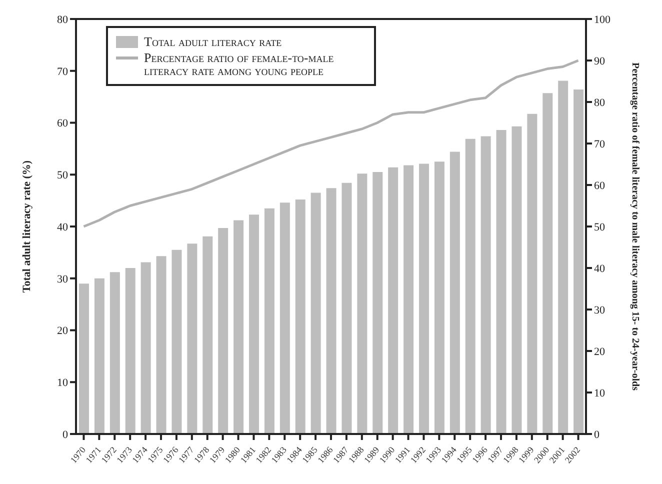  I want to click on legend-label: Percentage ratio of female-to-male literacy rate among young people, so click(239, 64).